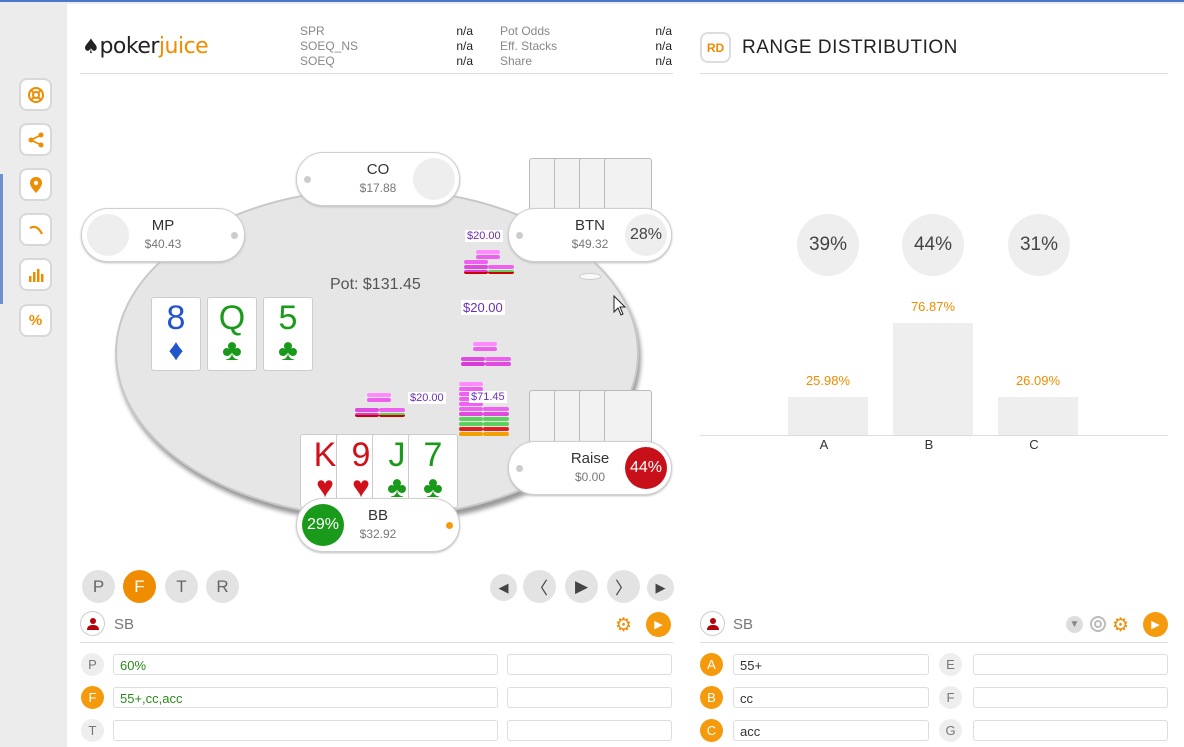 The image size is (1184, 747). I want to click on group-input-g, so click(1070, 730).